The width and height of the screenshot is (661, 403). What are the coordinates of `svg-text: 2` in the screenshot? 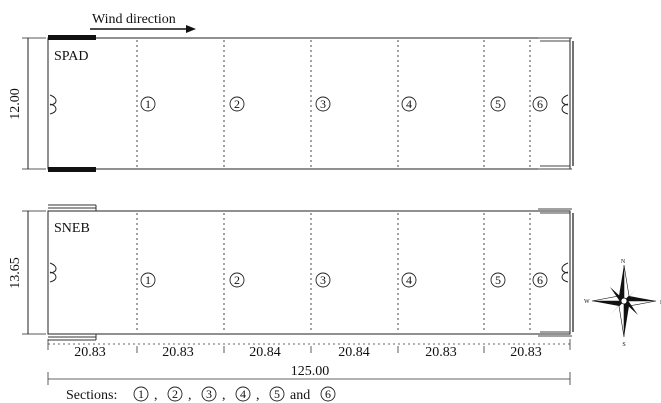 It's located at (175, 394).